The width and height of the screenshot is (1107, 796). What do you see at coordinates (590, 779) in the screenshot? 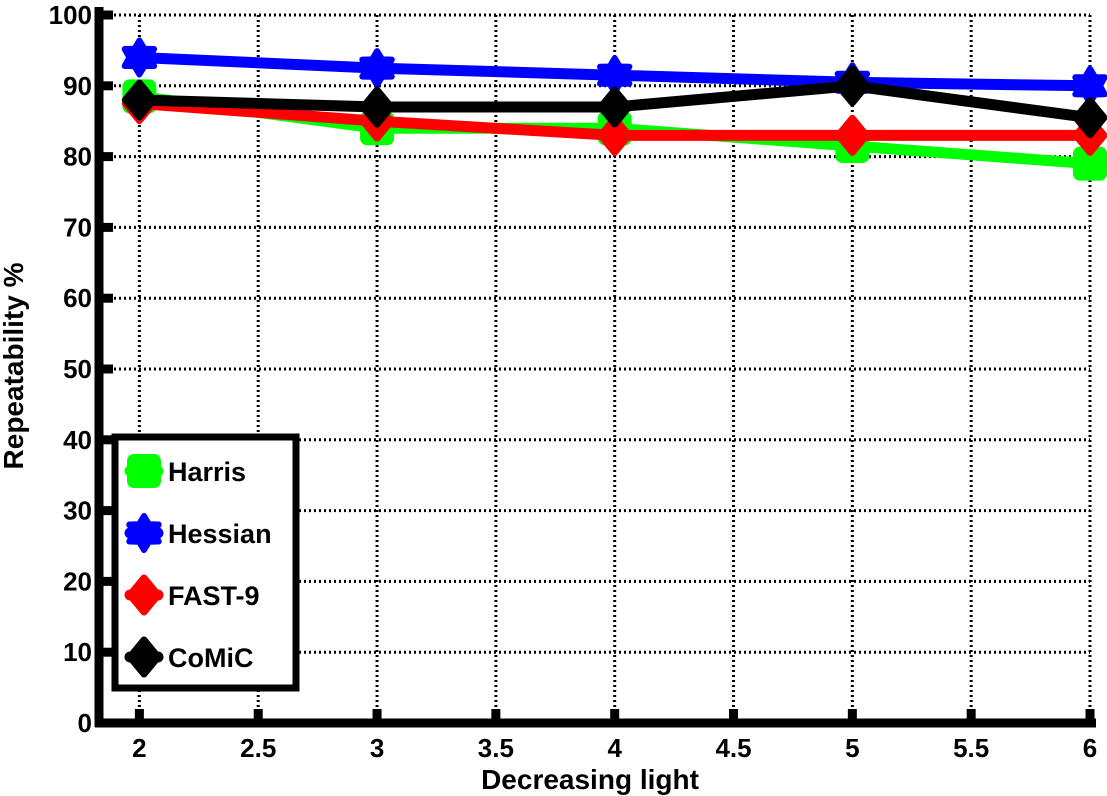
I see `x-axis-label: Decreasing light` at bounding box center [590, 779].